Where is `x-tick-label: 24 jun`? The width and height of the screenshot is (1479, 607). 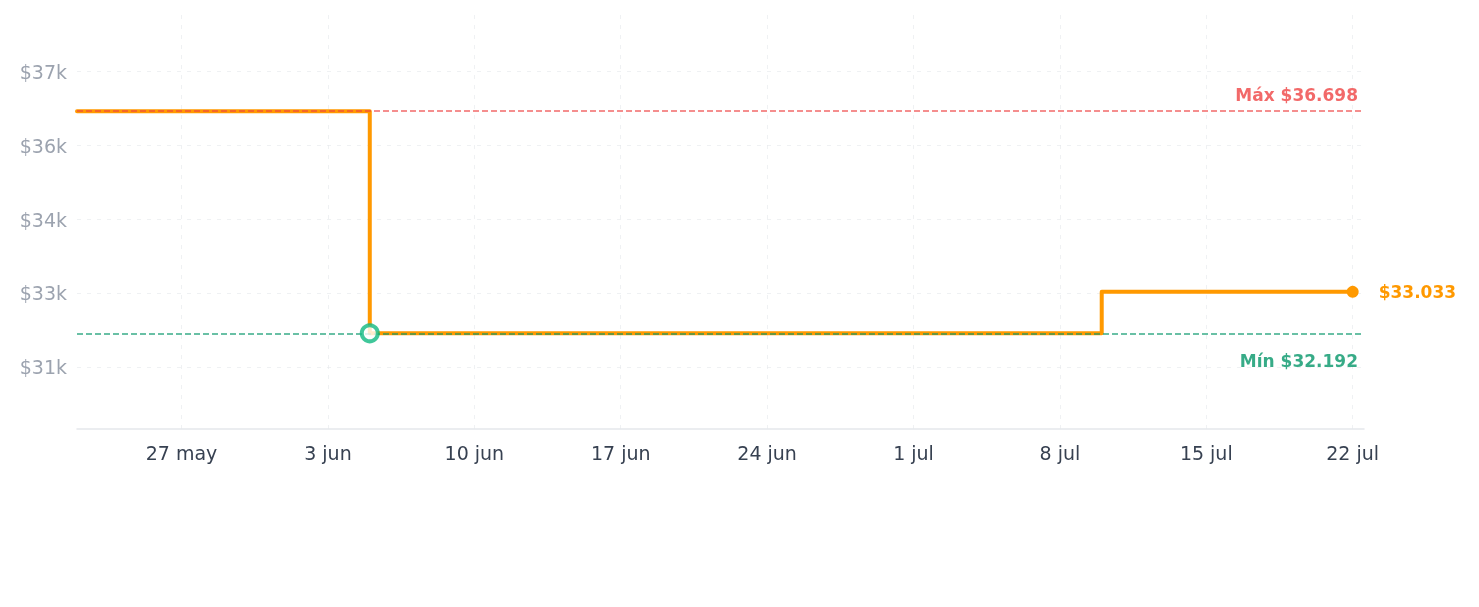 x-tick-label: 24 jun is located at coordinates (767, 452).